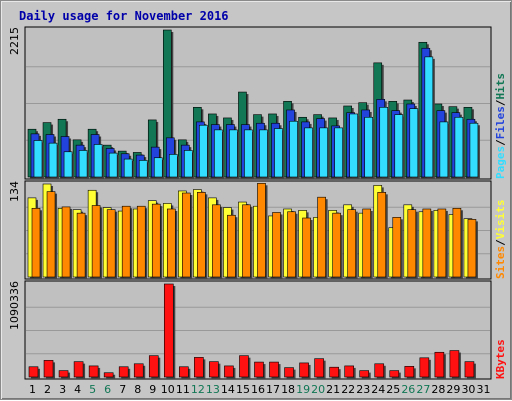 The height and width of the screenshot is (401, 512). I want to click on legend-text: Sites/Visits, so click(500, 240).